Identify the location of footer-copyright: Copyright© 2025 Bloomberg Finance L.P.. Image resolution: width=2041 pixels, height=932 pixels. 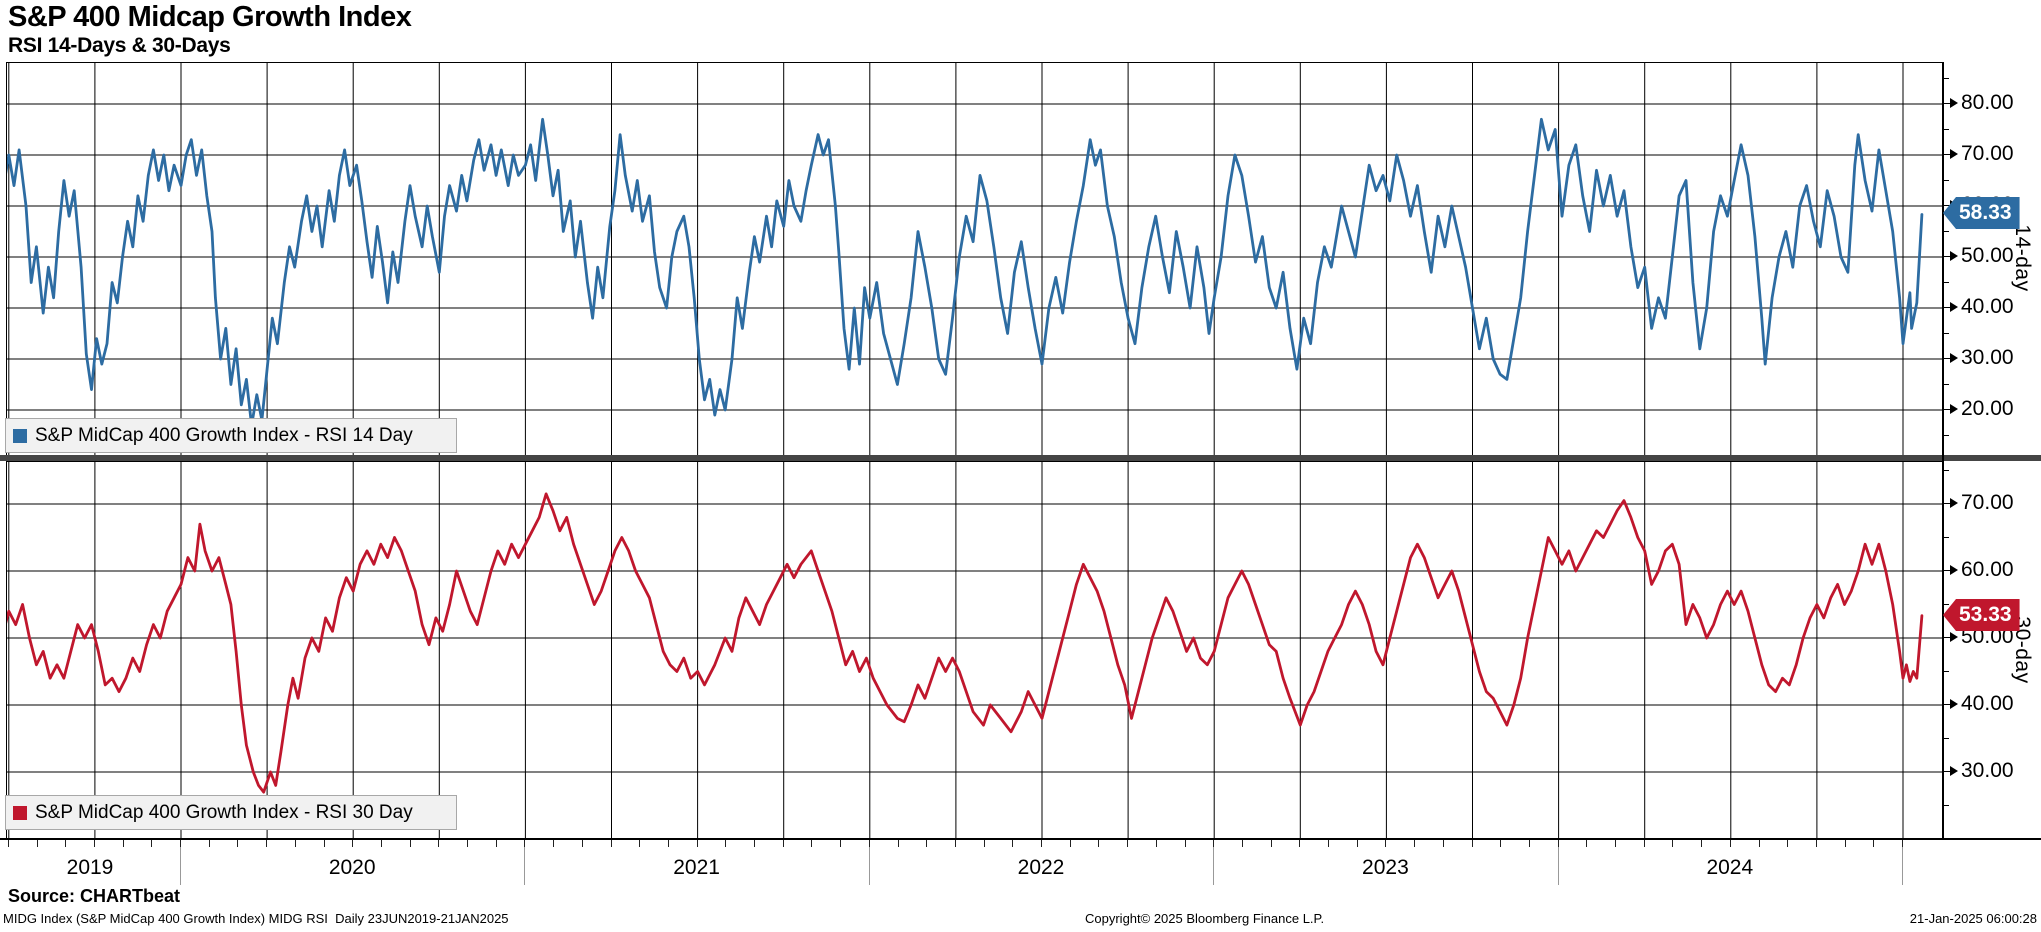
(1205, 918).